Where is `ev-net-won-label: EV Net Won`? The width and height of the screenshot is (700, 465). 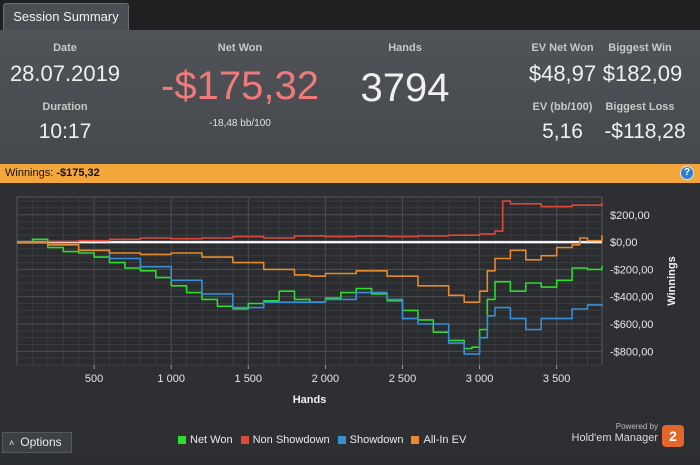
ev-net-won-label: EV Net Won is located at coordinates (562, 48).